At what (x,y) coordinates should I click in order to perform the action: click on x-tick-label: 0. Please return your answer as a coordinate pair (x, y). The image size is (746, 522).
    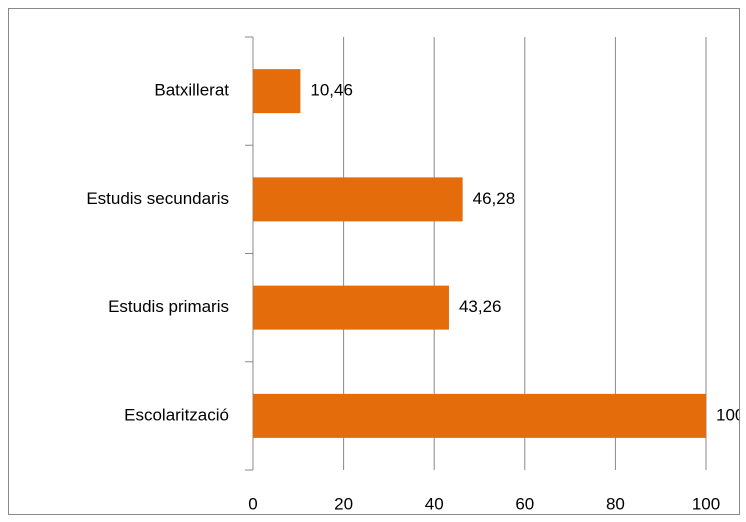
    Looking at the image, I should click on (252, 503).